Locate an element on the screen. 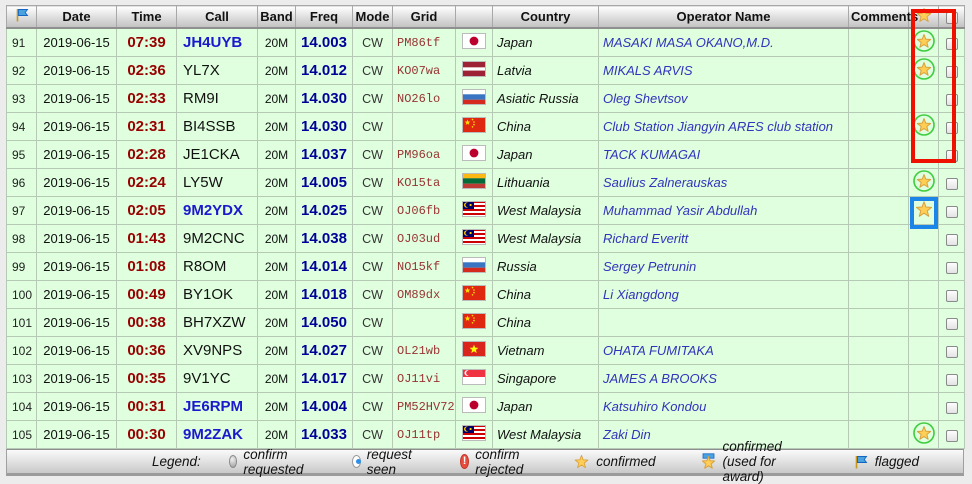 The image size is (972, 484). column-header-operator: Operator Name is located at coordinates (723, 17).